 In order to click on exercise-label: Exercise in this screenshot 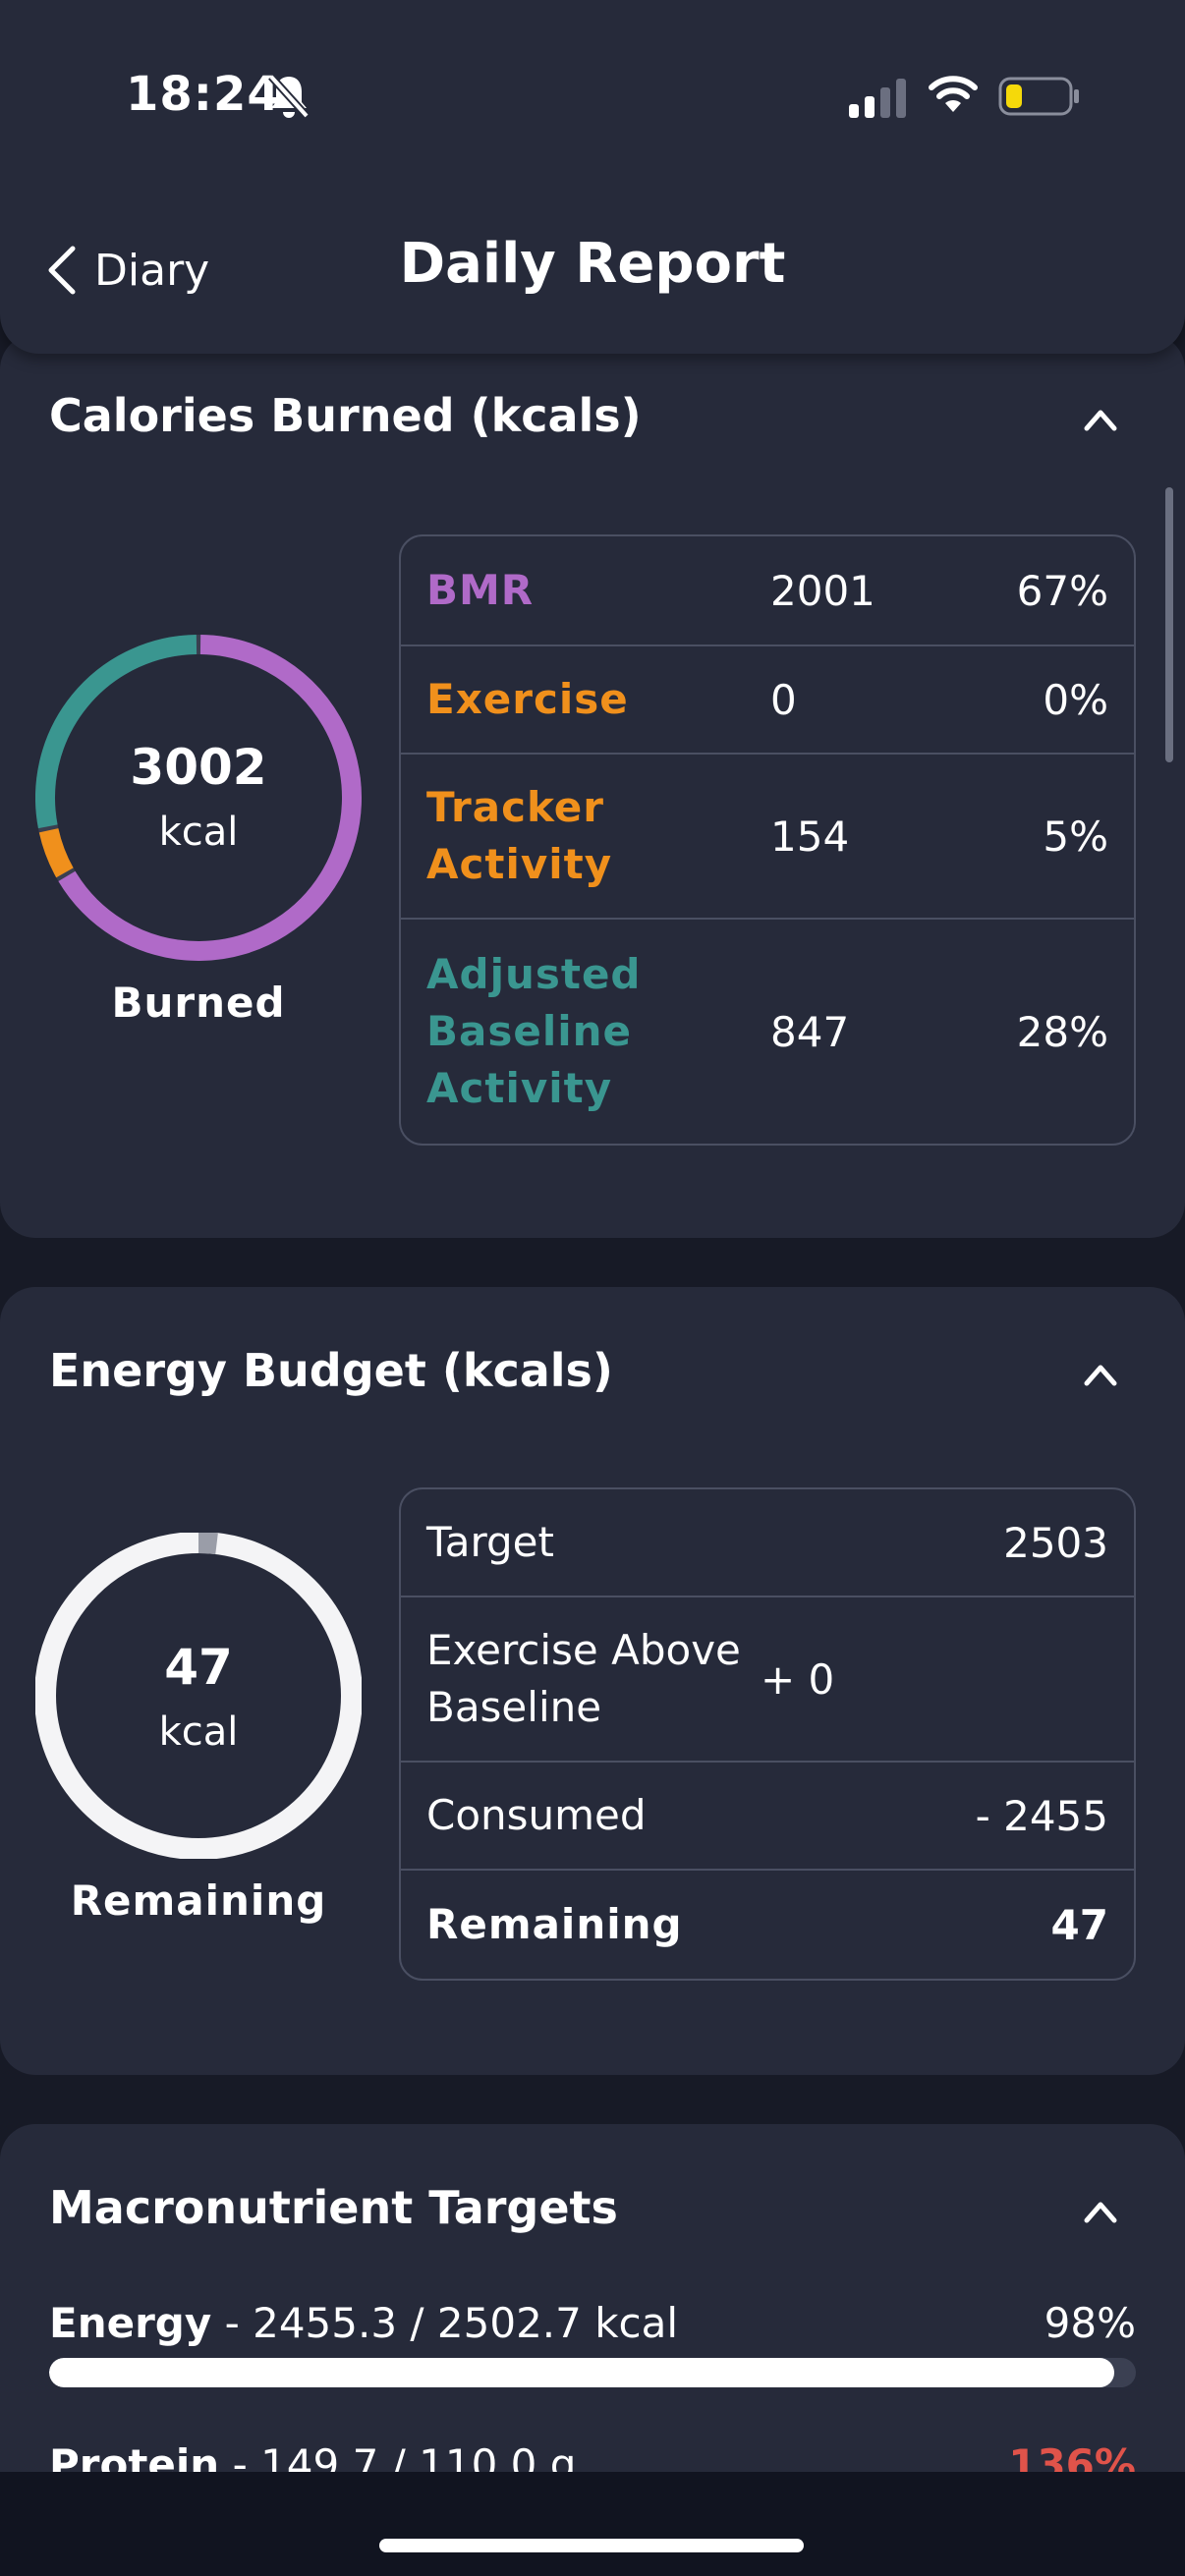, I will do `click(528, 699)`.